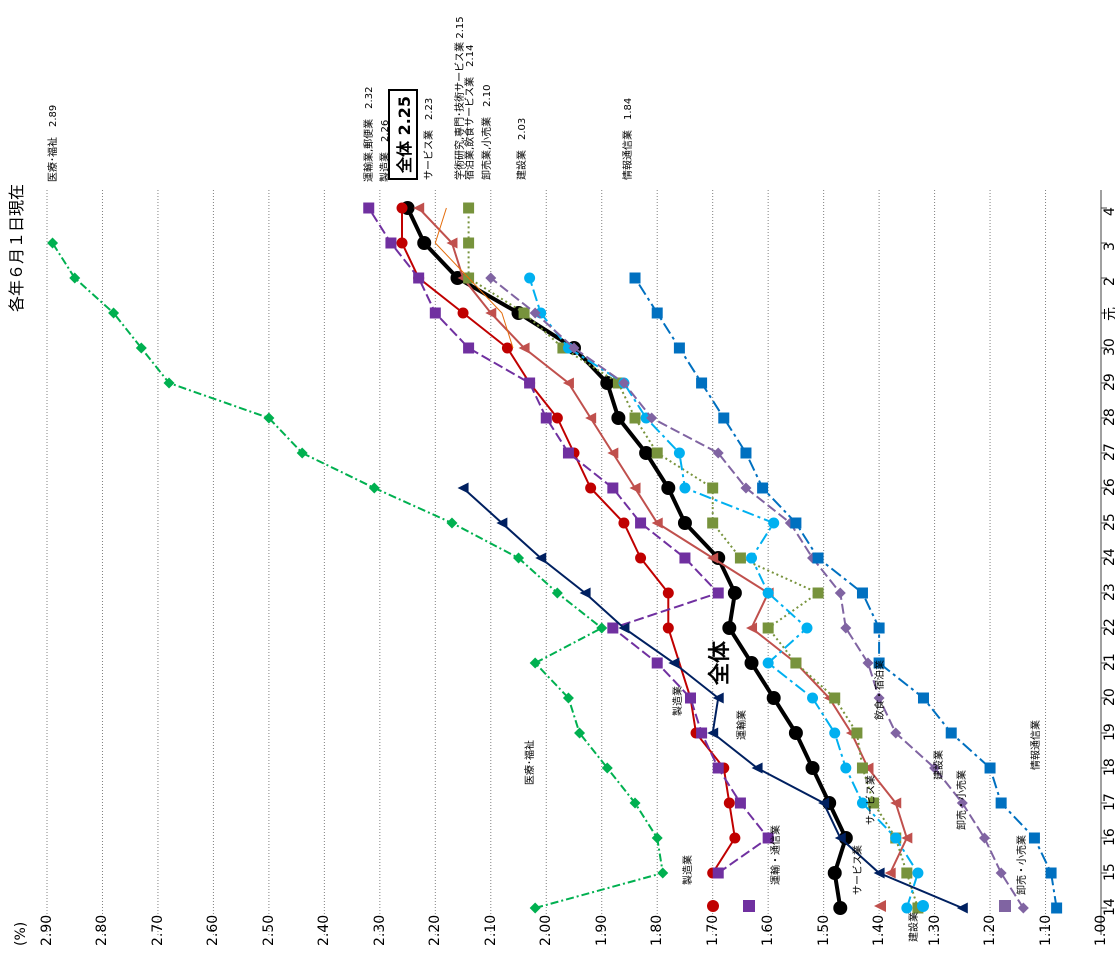 The image size is (1115, 953). Describe the element at coordinates (990, 930) in the screenshot. I see `value-tick-label: 1.20` at that location.